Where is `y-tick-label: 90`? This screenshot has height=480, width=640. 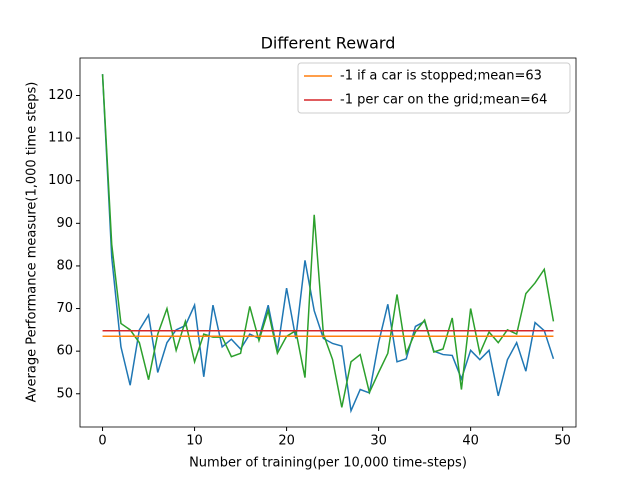 y-tick-label: 90 is located at coordinates (64, 223).